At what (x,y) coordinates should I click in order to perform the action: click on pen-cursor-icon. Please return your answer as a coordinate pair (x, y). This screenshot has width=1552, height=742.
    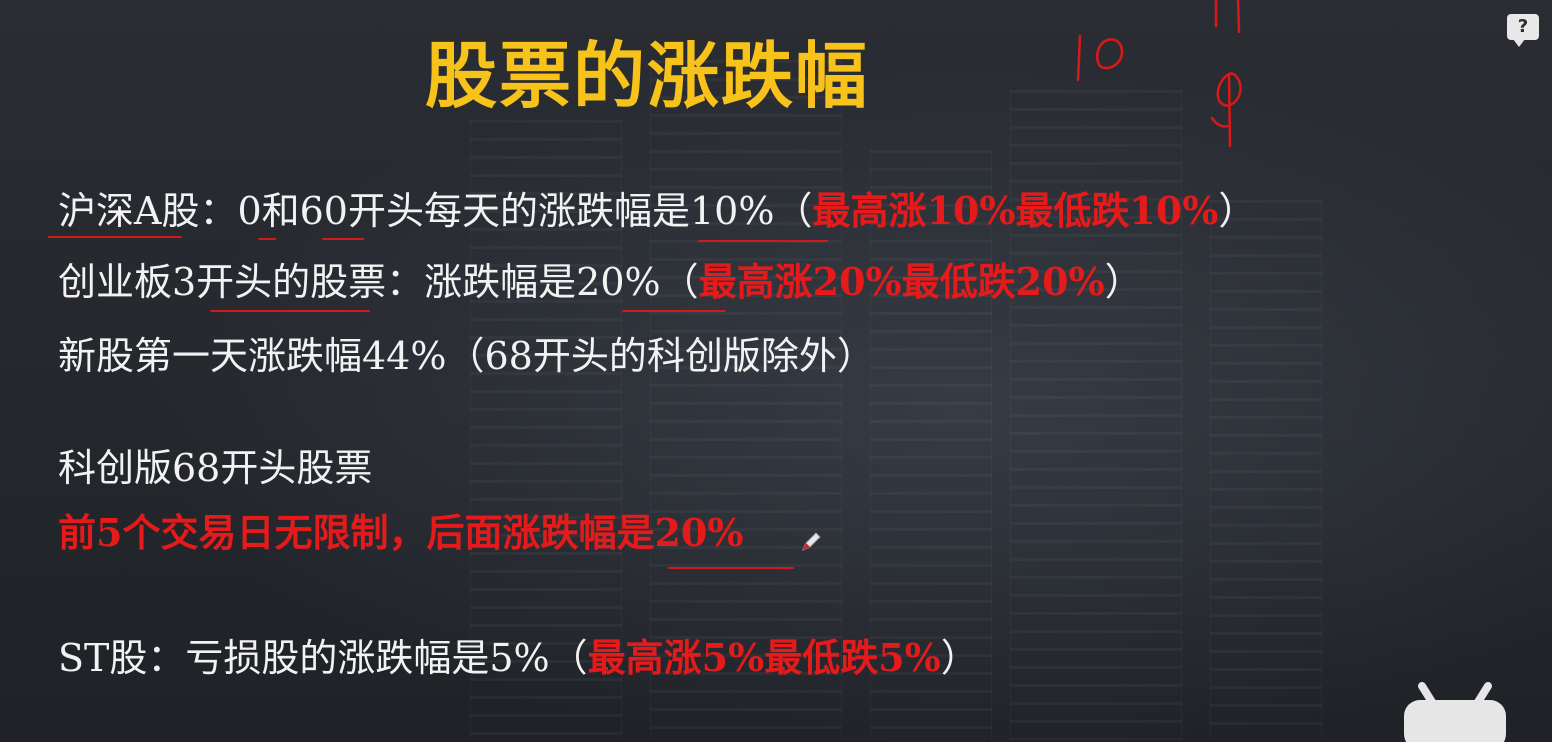
    Looking at the image, I should click on (811, 541).